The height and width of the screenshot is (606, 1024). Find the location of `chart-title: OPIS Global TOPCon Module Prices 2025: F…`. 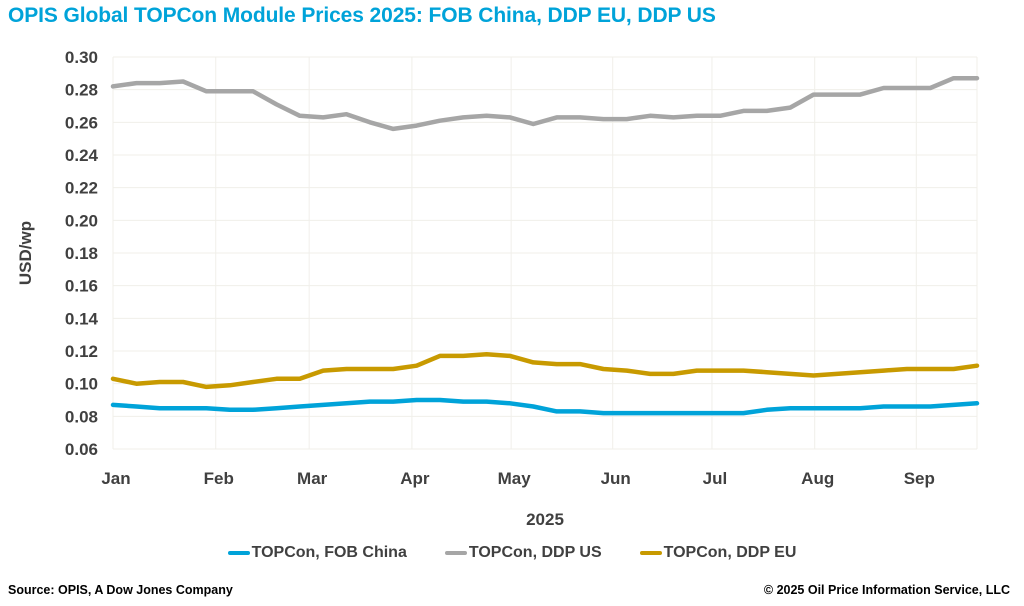

chart-title: OPIS Global TOPCon Module Prices 2025: F… is located at coordinates (362, 15).